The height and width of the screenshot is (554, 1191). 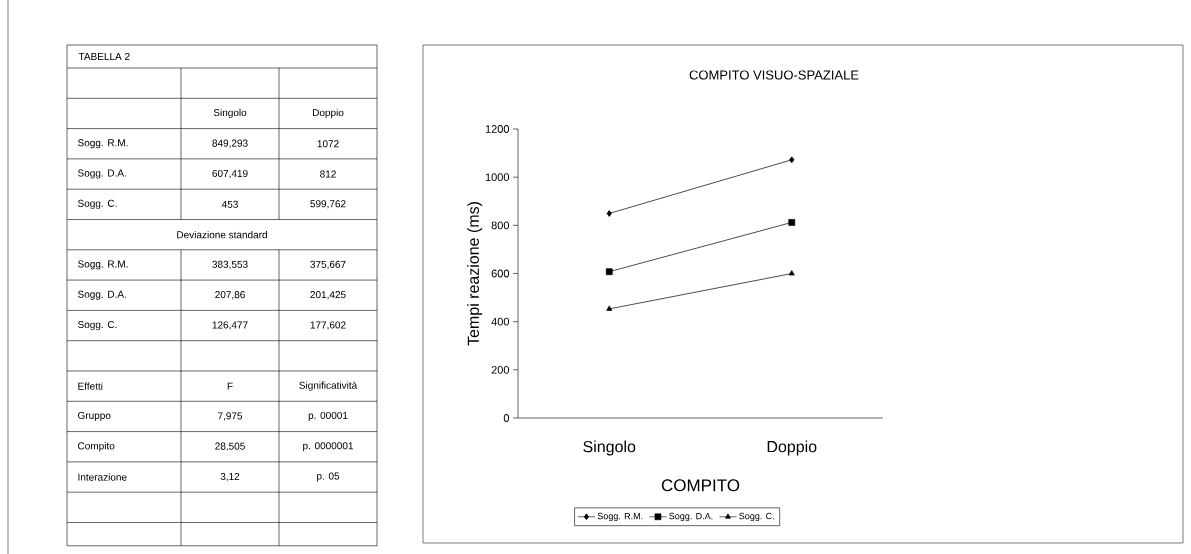 What do you see at coordinates (328, 265) in the screenshot?
I see `text: 375,667` at bounding box center [328, 265].